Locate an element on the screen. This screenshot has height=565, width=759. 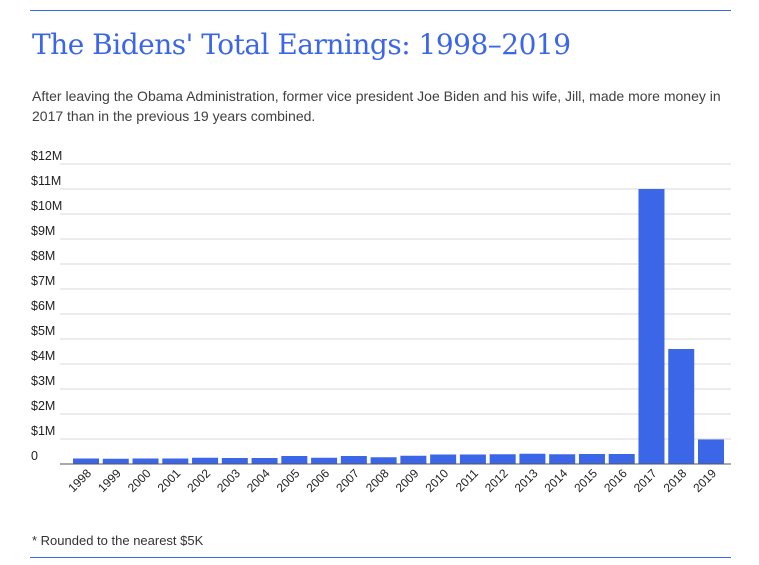
x-tick-label: 2000 is located at coordinates (139, 480).